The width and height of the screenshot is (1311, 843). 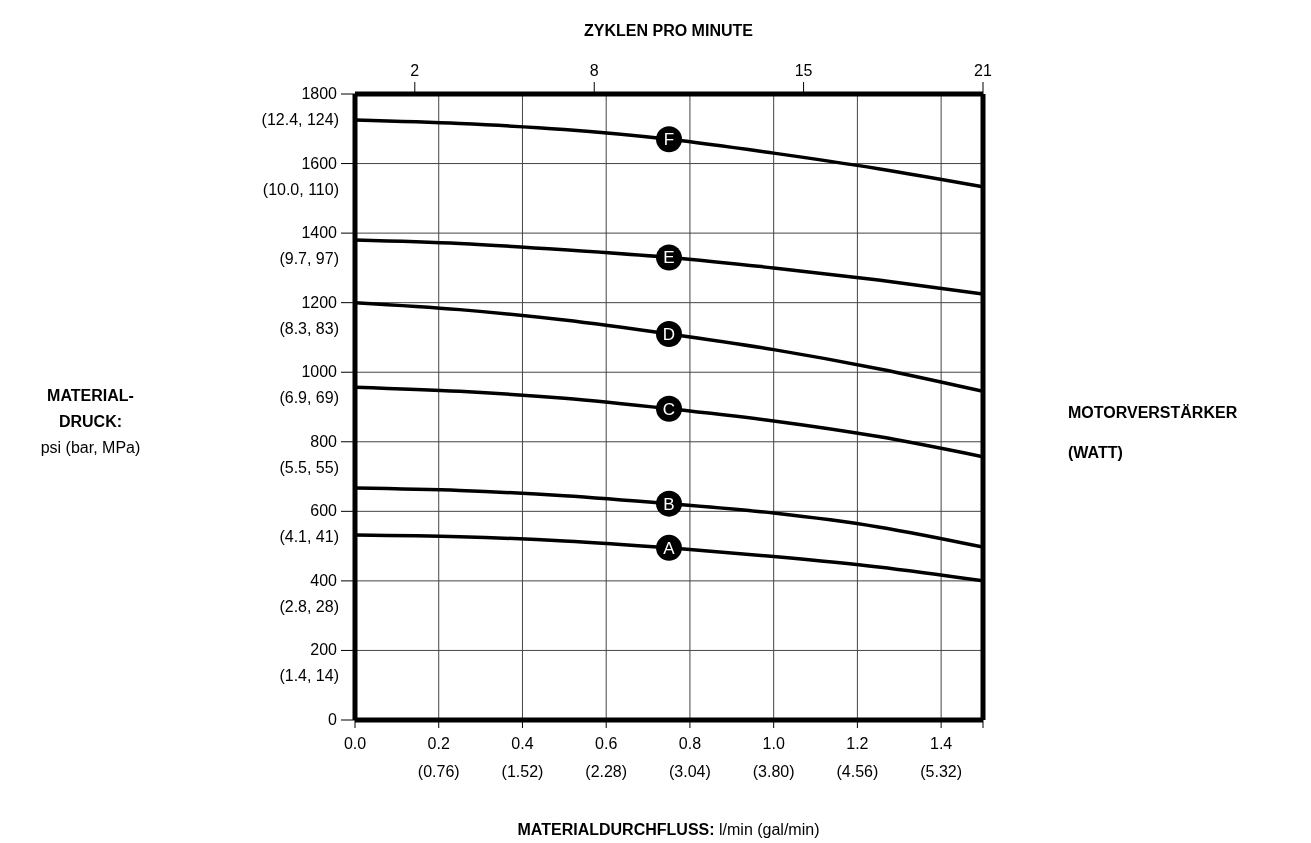 What do you see at coordinates (606, 771) in the screenshot?
I see `text: (2.28)` at bounding box center [606, 771].